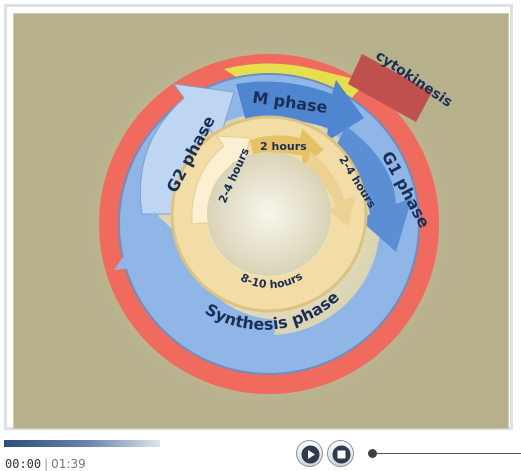 The height and width of the screenshot is (471, 521). I want to click on play-button, so click(309, 453).